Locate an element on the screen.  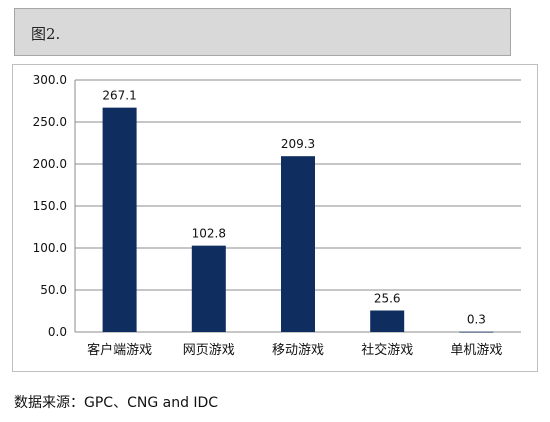
data-label: 25.6 is located at coordinates (387, 298).